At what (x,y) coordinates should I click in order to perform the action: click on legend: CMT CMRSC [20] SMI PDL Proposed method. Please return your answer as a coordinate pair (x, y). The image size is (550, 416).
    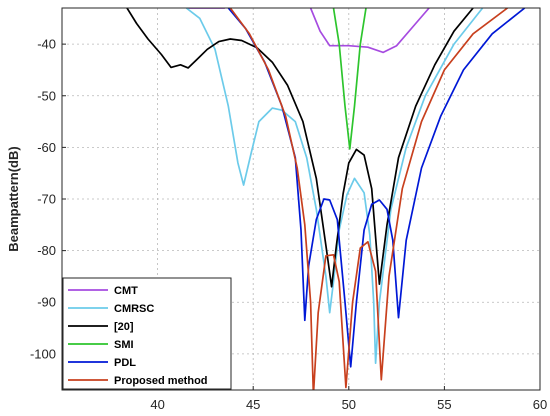
    Looking at the image, I should click on (147, 333).